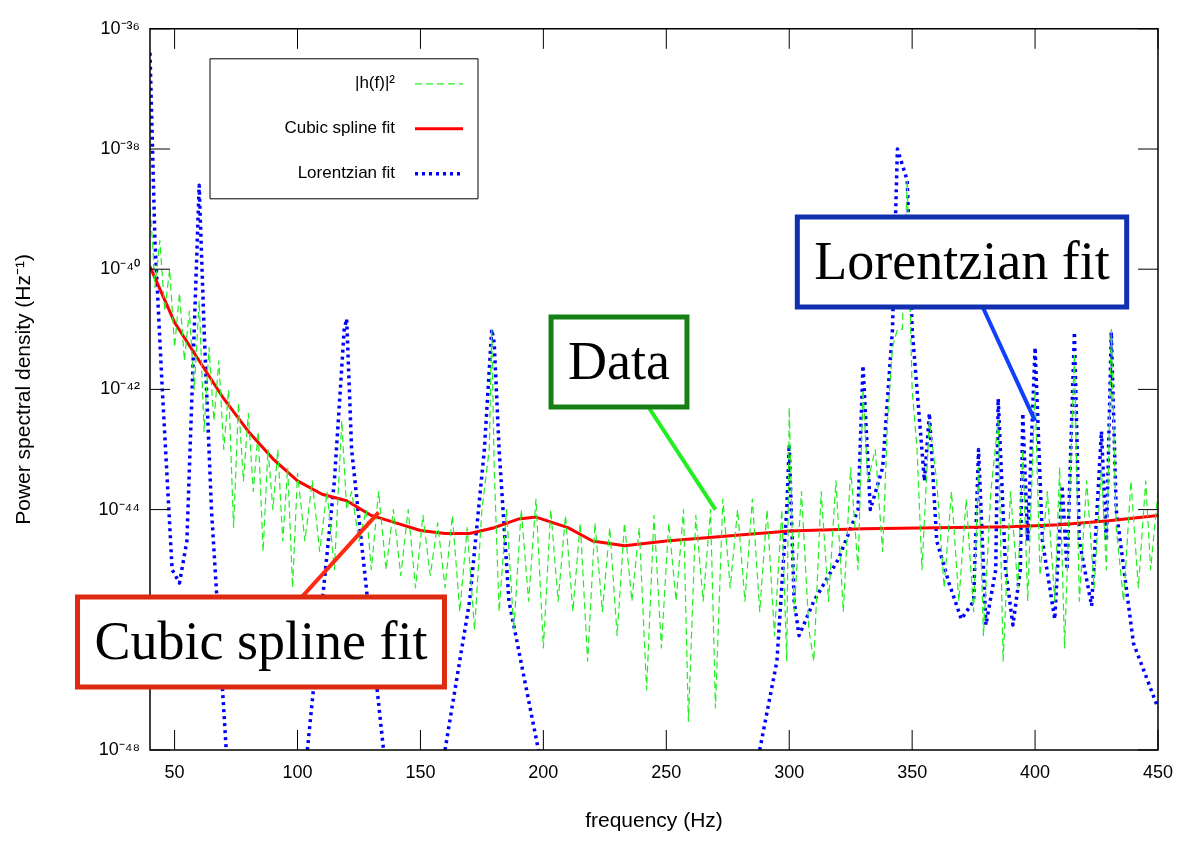  Describe the element at coordinates (666, 771) in the screenshot. I see `x-tick-label: 250` at that location.